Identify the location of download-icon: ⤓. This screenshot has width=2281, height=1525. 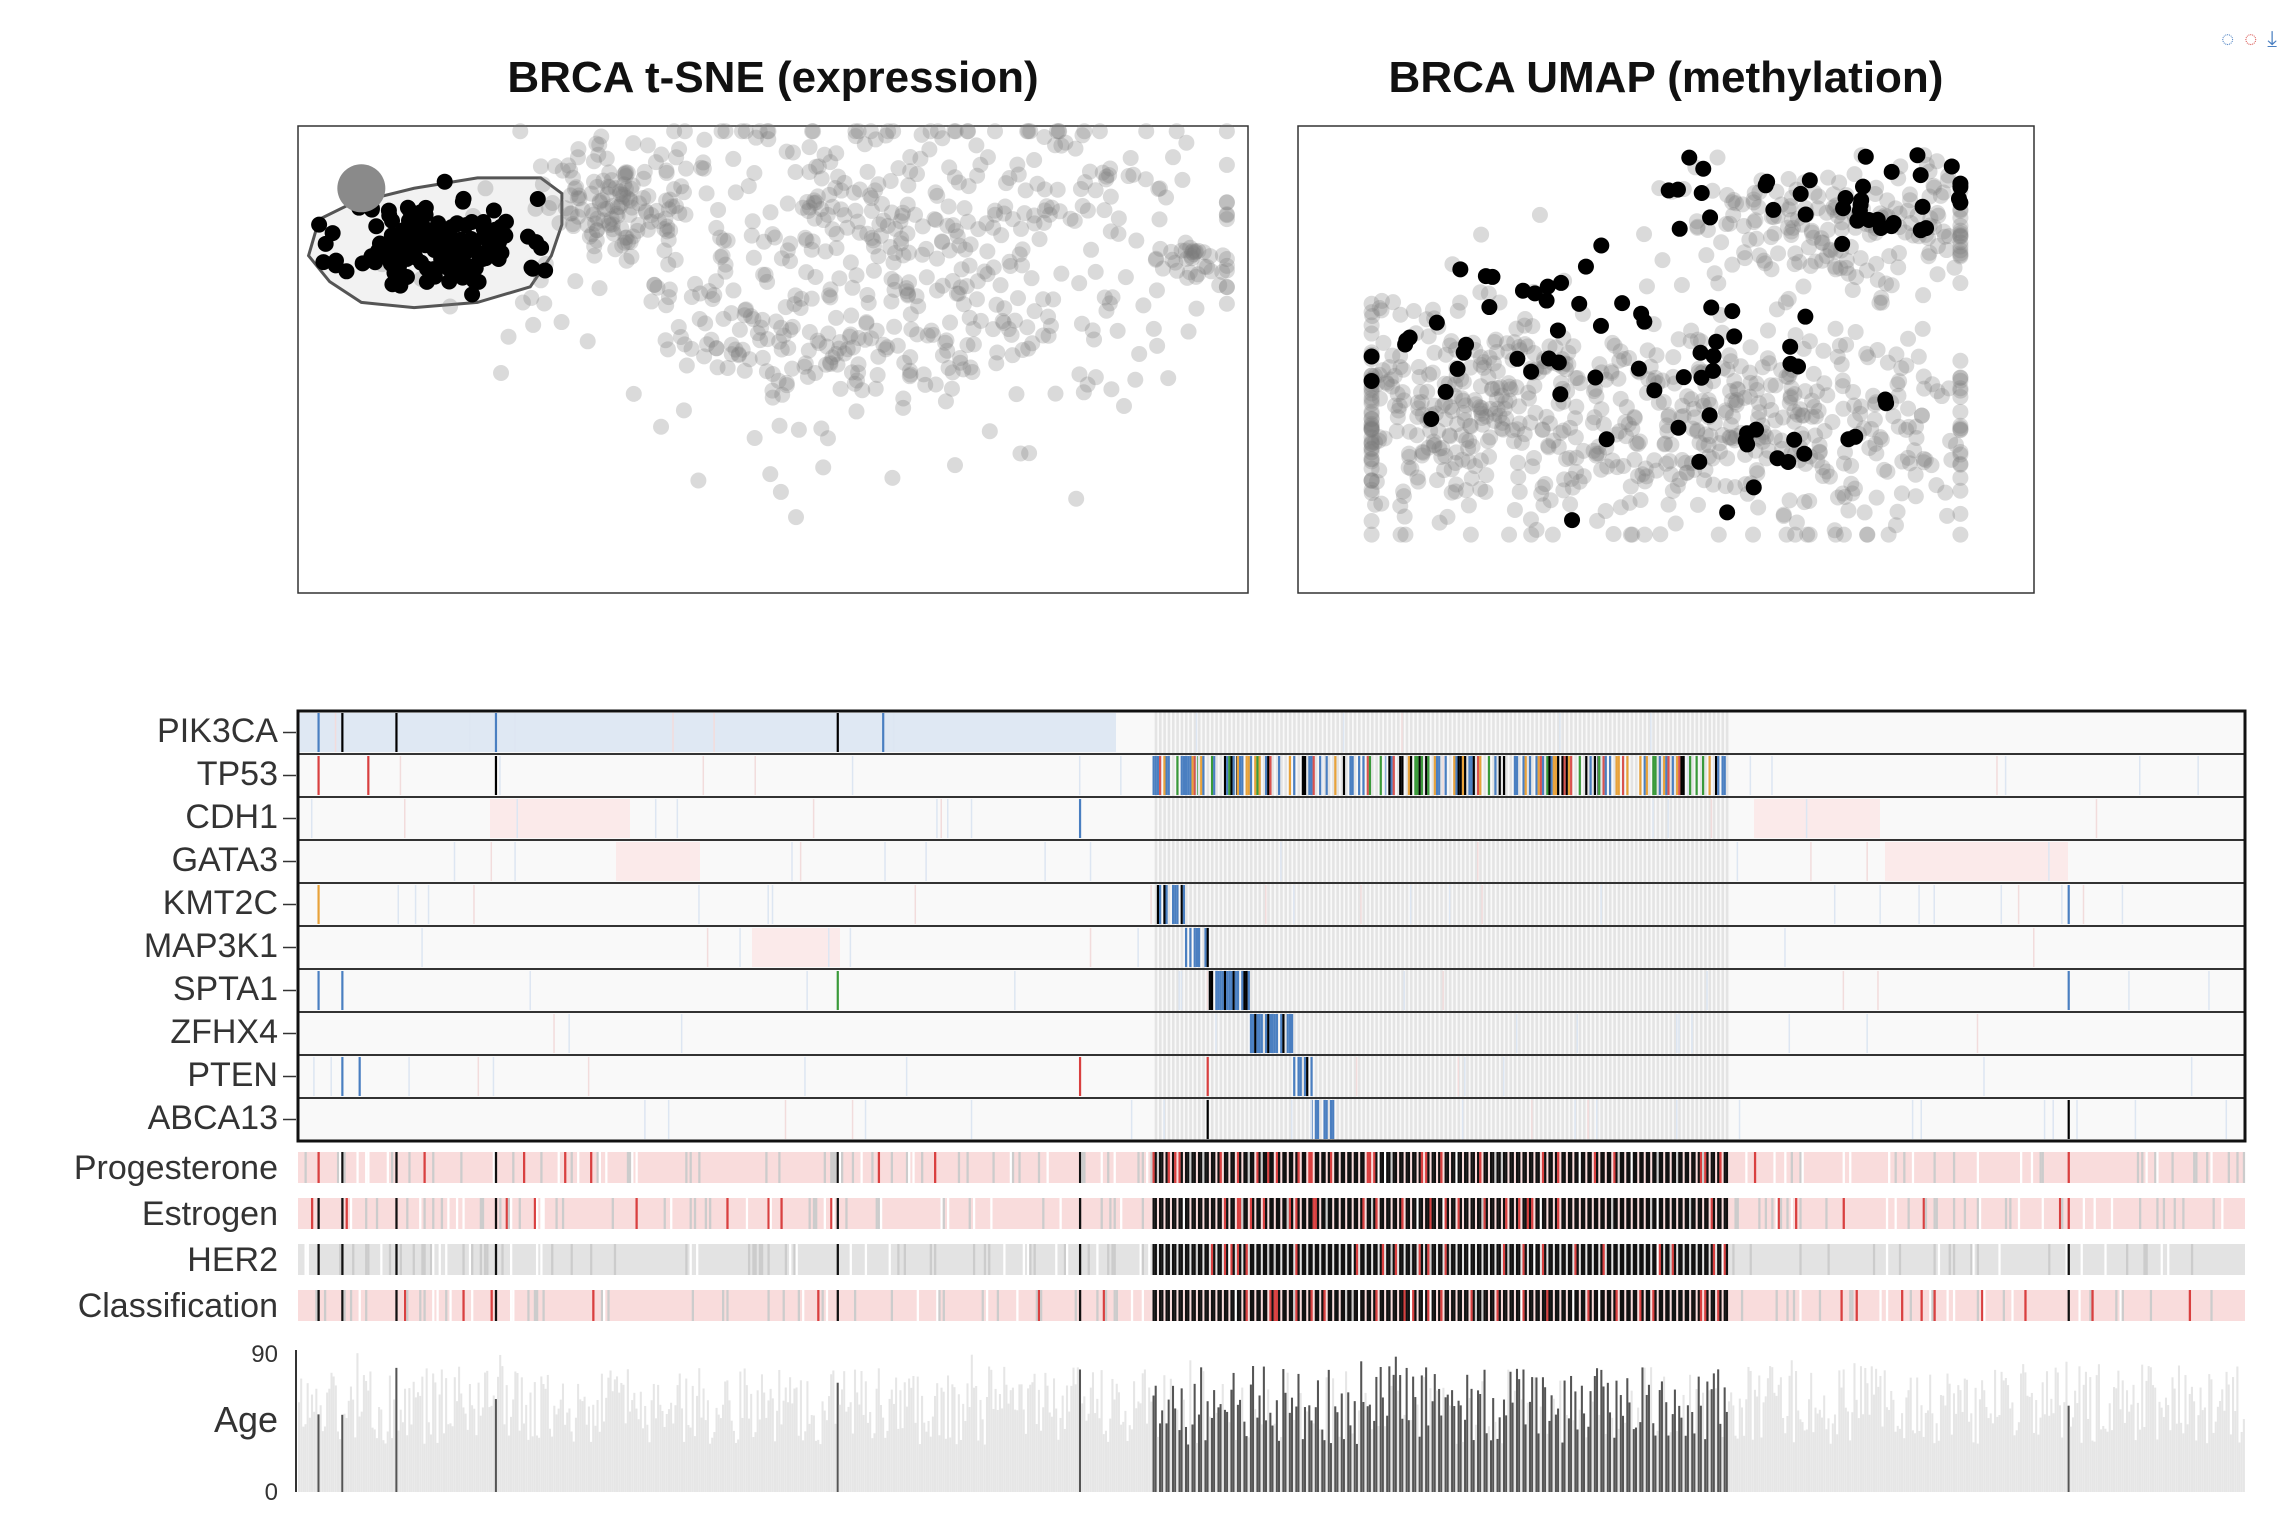
(2272, 38).